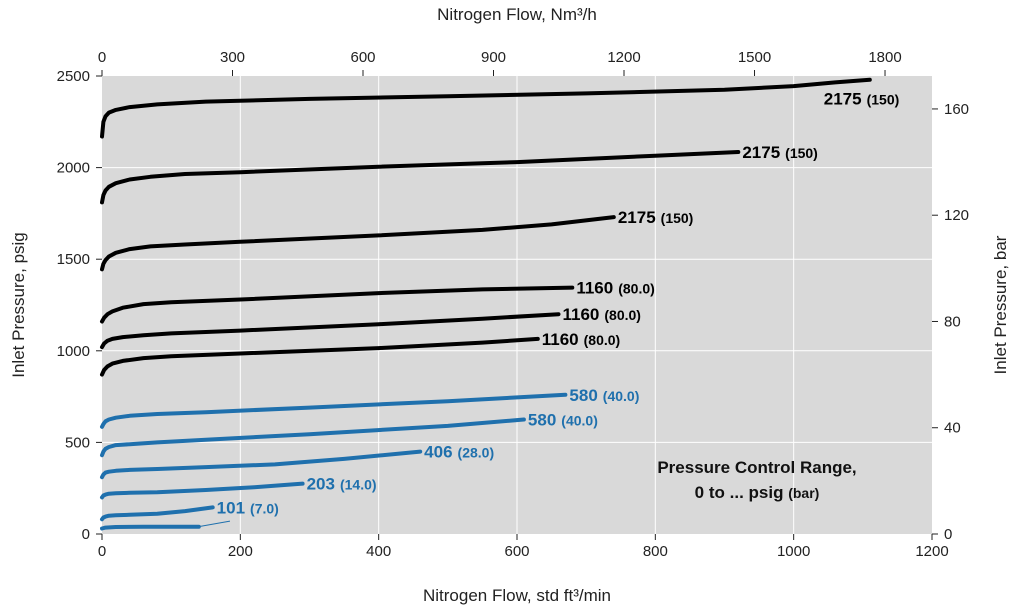 The width and height of the screenshot is (1024, 611). I want to click on x2-tick-label: 300, so click(232, 57).